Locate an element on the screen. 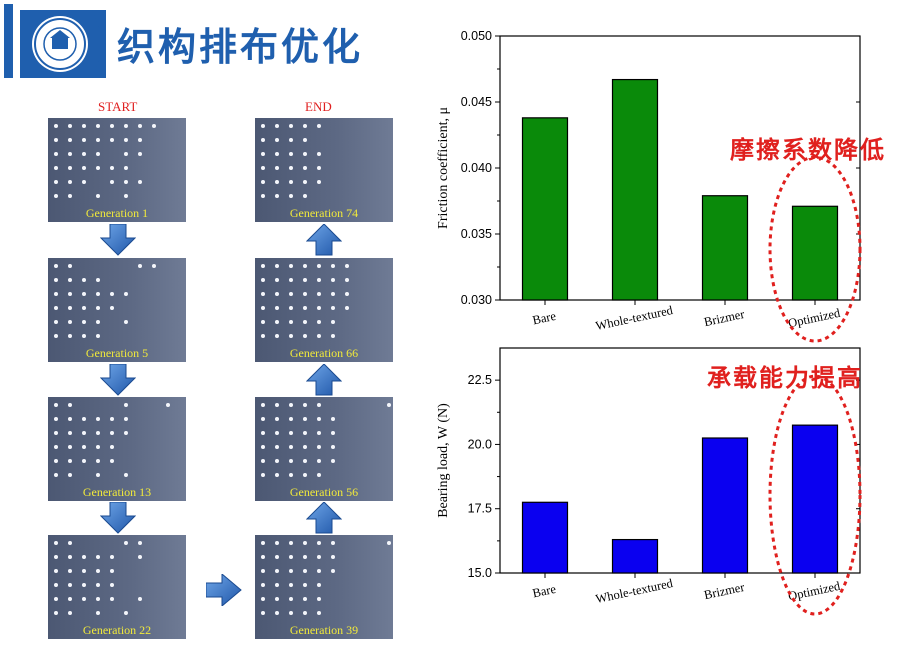 The height and width of the screenshot is (659, 919). 0-x-tick-label: Optimized is located at coordinates (814, 318).